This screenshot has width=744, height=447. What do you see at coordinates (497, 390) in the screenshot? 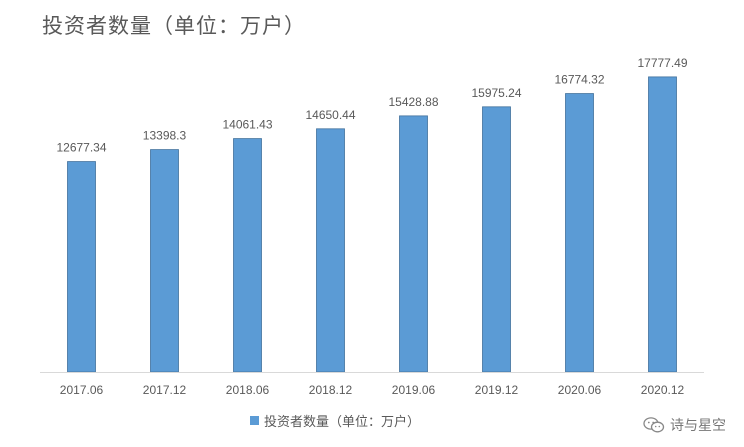
I see `x-tick-label-2019.12: 2019.12` at bounding box center [497, 390].